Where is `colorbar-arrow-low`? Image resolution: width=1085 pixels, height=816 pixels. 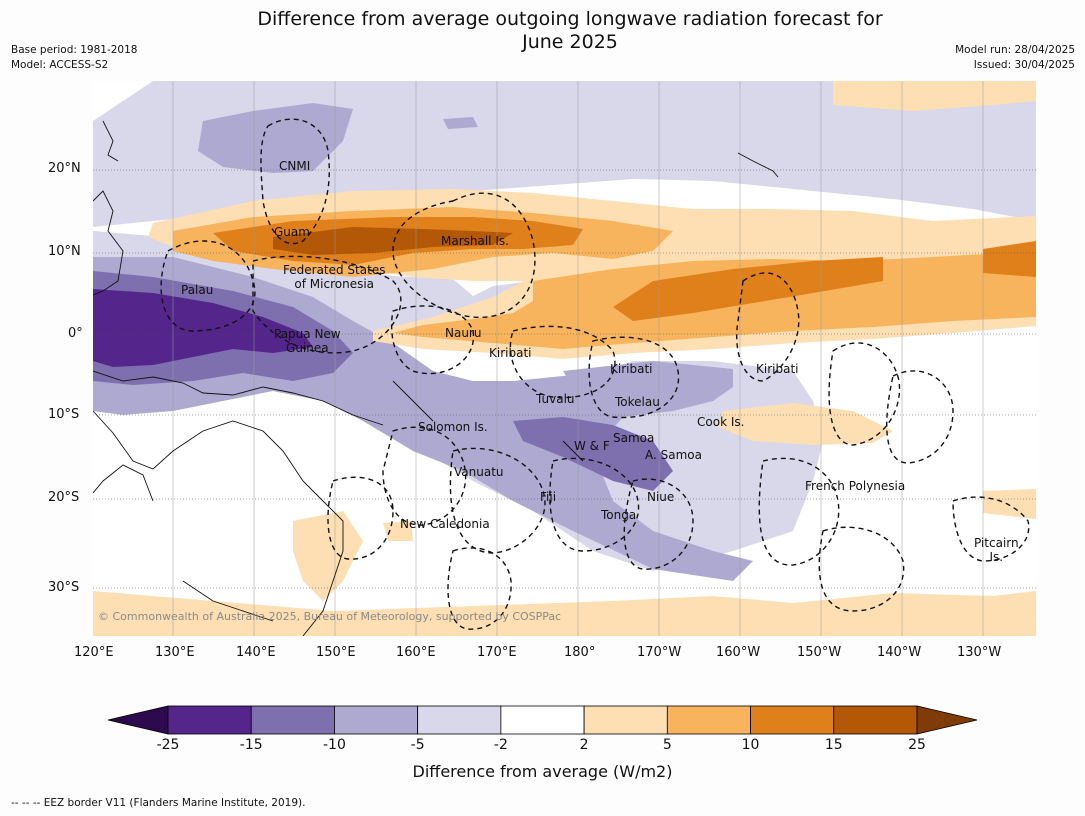
colorbar-arrow-low is located at coordinates (138, 720).